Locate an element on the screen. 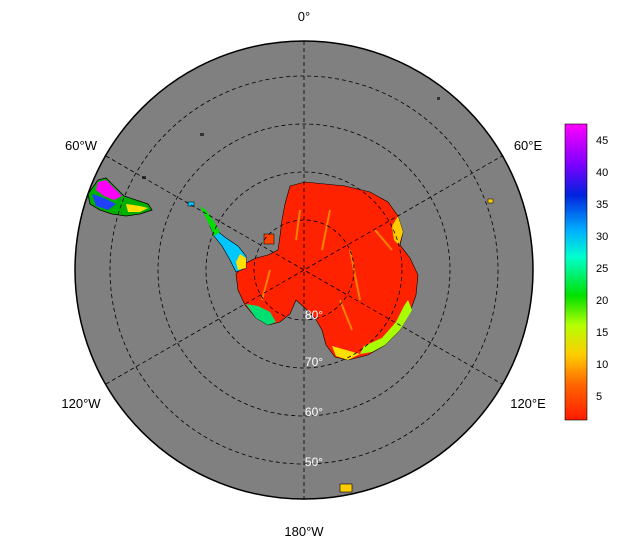  south-america-blue is located at coordinates (104, 202).